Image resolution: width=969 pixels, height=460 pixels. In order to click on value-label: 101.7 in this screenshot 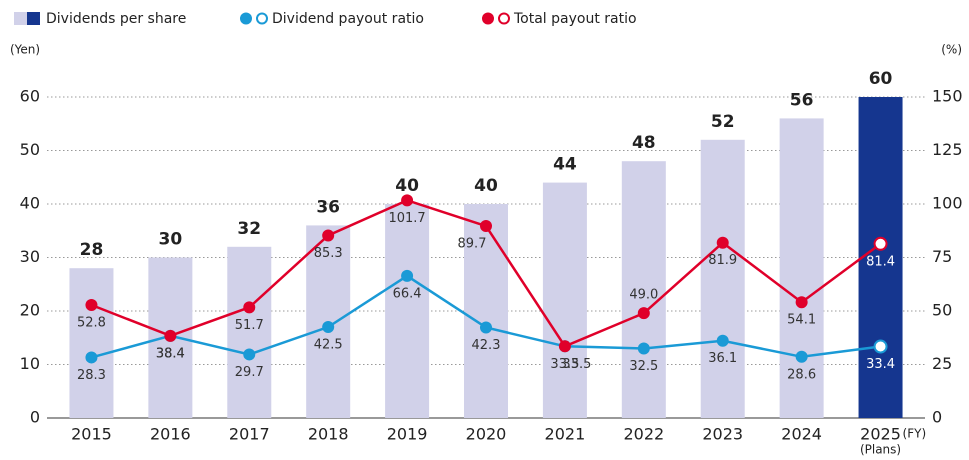, I will do `click(406, 218)`.